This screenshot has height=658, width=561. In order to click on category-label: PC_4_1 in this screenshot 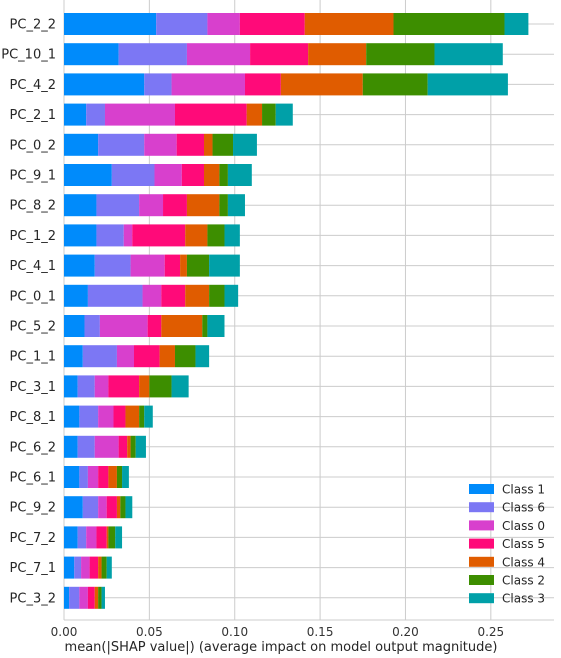, I will do `click(33, 266)`.